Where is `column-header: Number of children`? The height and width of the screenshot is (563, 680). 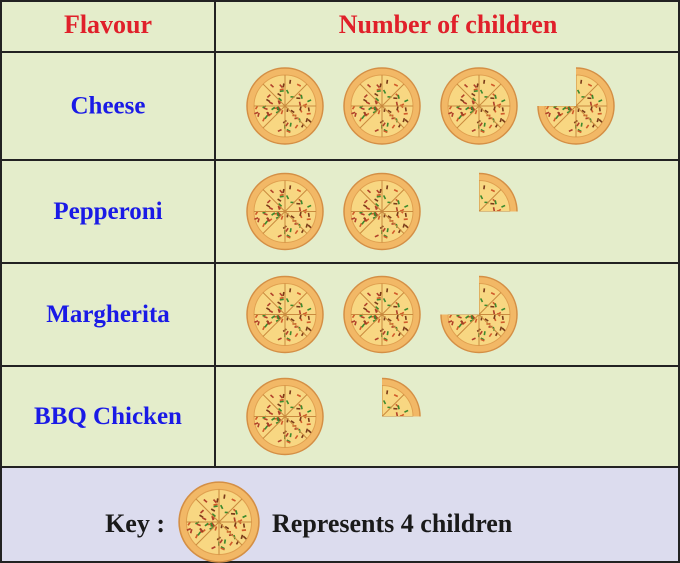
column-header: Number of children is located at coordinates (448, 24).